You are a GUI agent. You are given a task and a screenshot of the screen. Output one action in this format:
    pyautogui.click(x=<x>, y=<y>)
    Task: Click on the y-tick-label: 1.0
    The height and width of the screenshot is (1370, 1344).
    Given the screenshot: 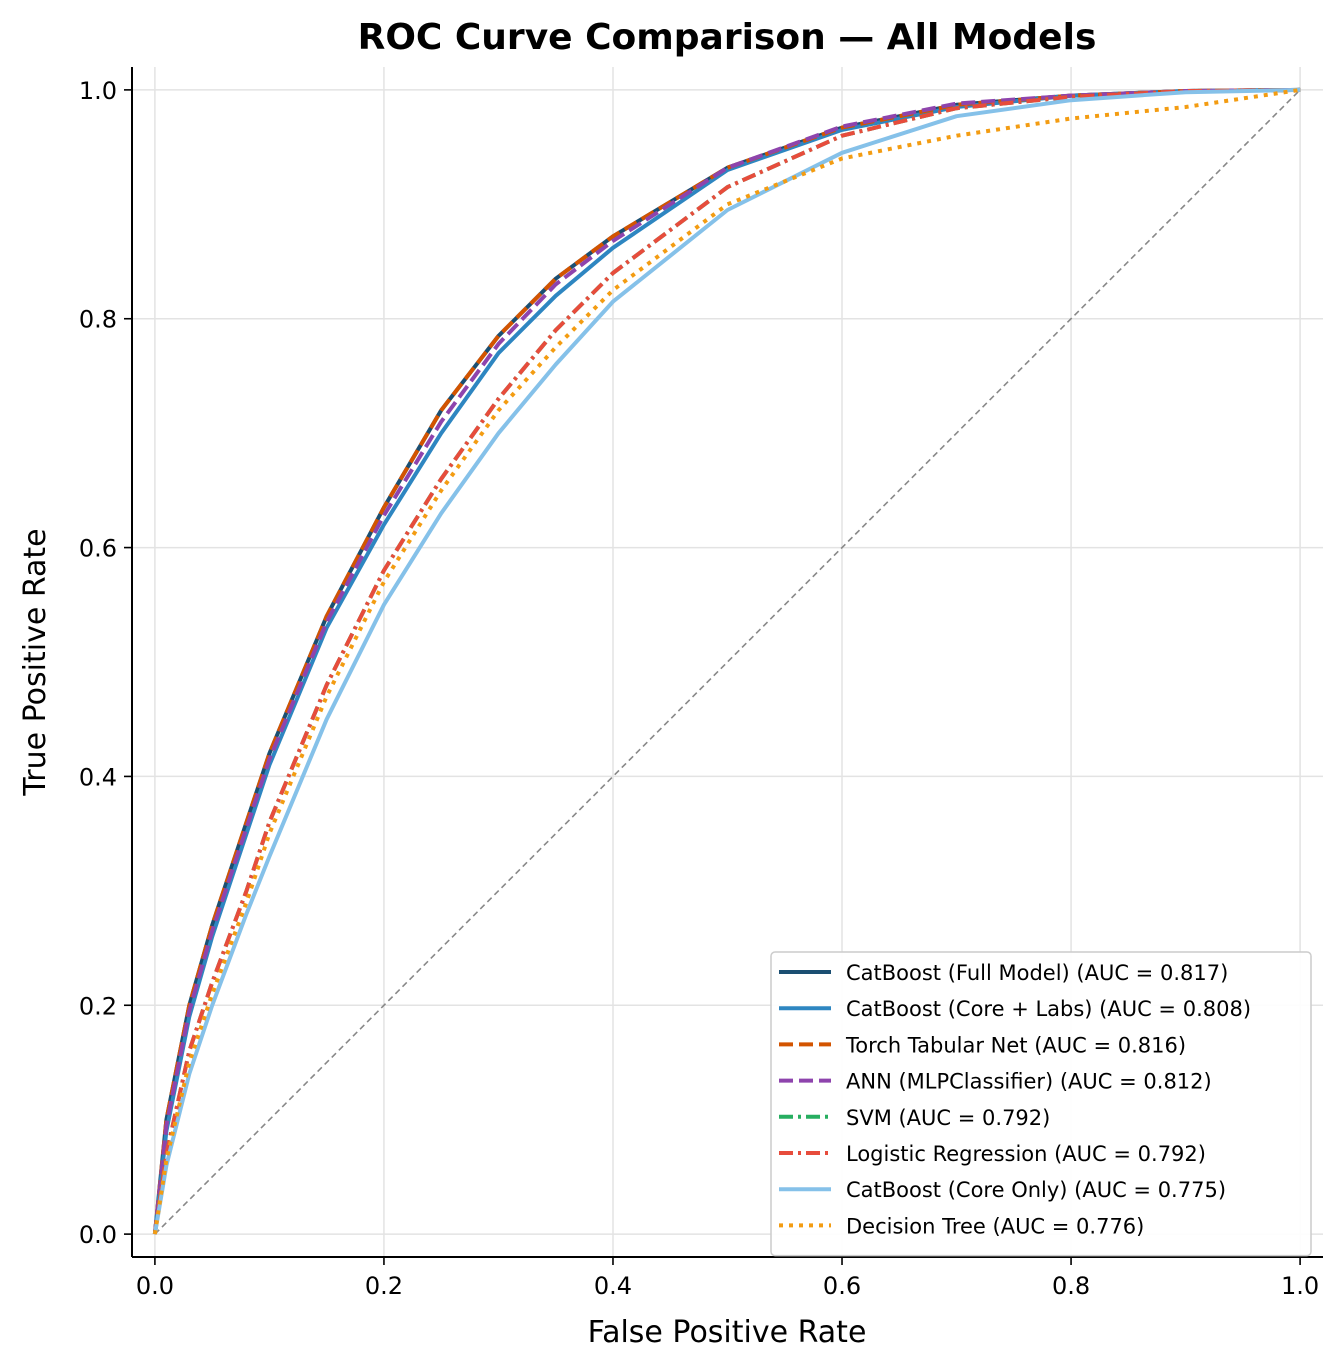 What is the action you would take?
    pyautogui.click(x=98, y=91)
    